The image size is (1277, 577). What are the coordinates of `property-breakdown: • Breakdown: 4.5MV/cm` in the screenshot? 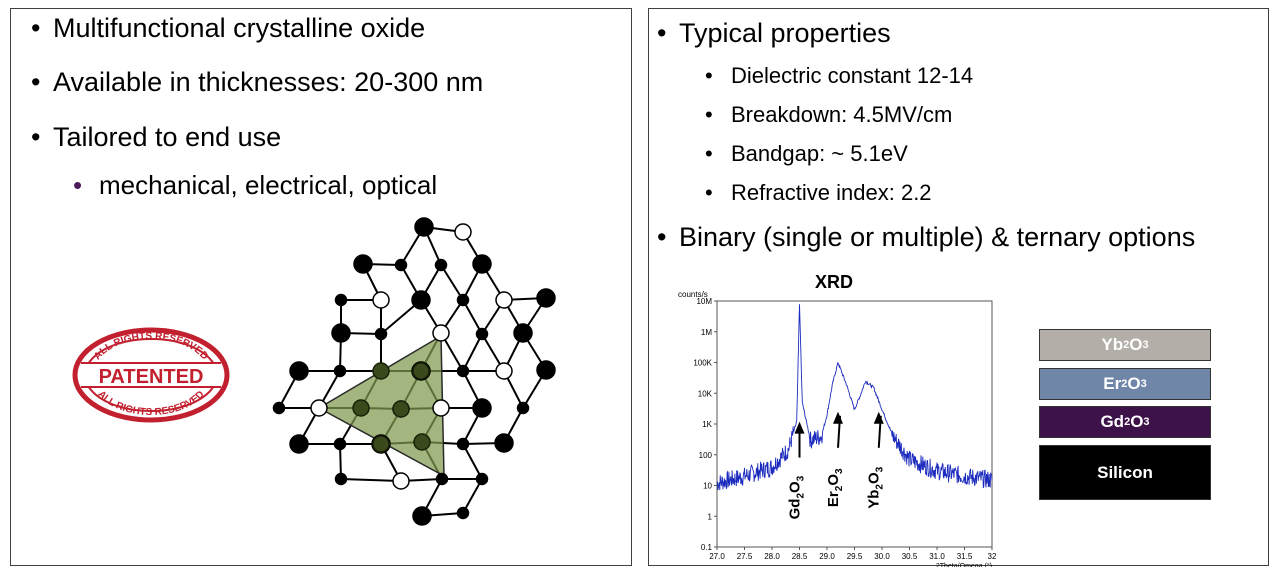 It's located at (829, 114).